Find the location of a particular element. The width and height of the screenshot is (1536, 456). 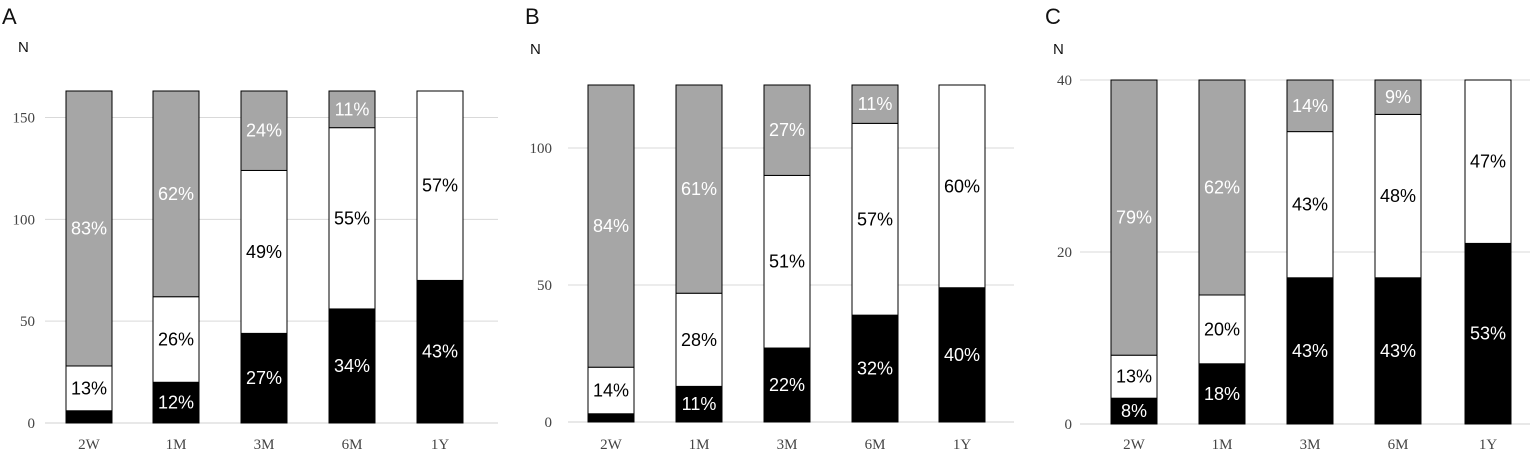

panel-letter: B is located at coordinates (532, 16).